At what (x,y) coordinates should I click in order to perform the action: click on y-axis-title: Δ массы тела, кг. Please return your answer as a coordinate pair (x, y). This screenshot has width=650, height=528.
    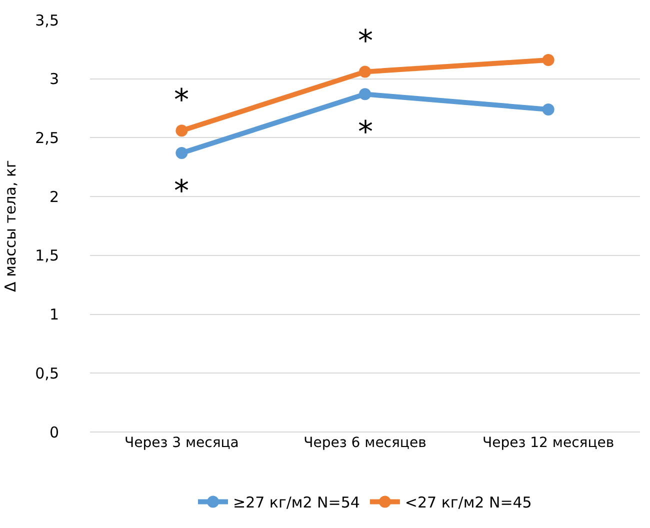
    Looking at the image, I should click on (10, 226).